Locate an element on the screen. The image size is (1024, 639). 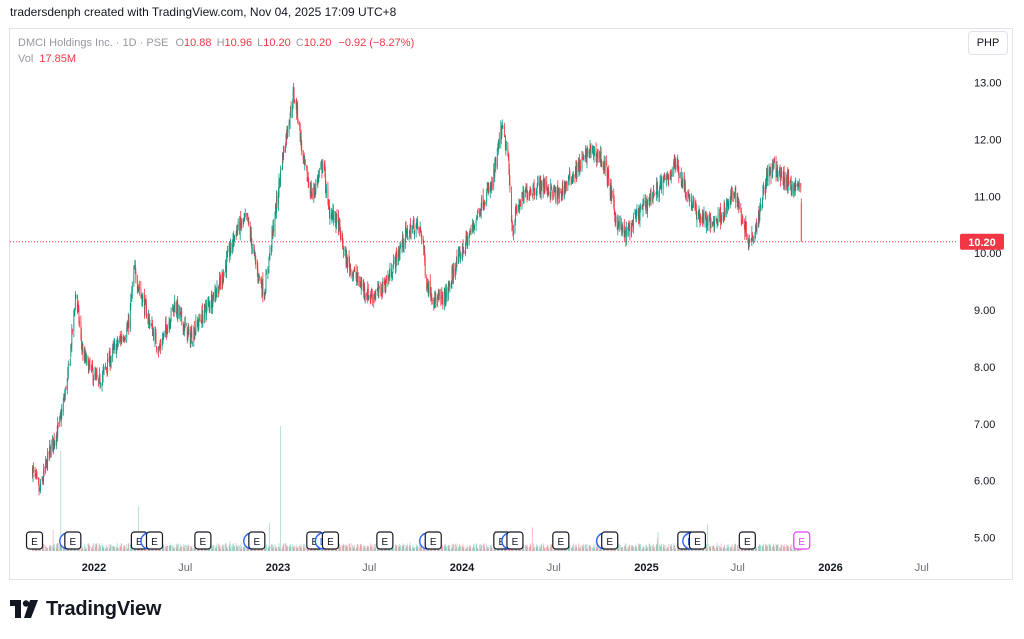
currency-button: PHP is located at coordinates (988, 43).